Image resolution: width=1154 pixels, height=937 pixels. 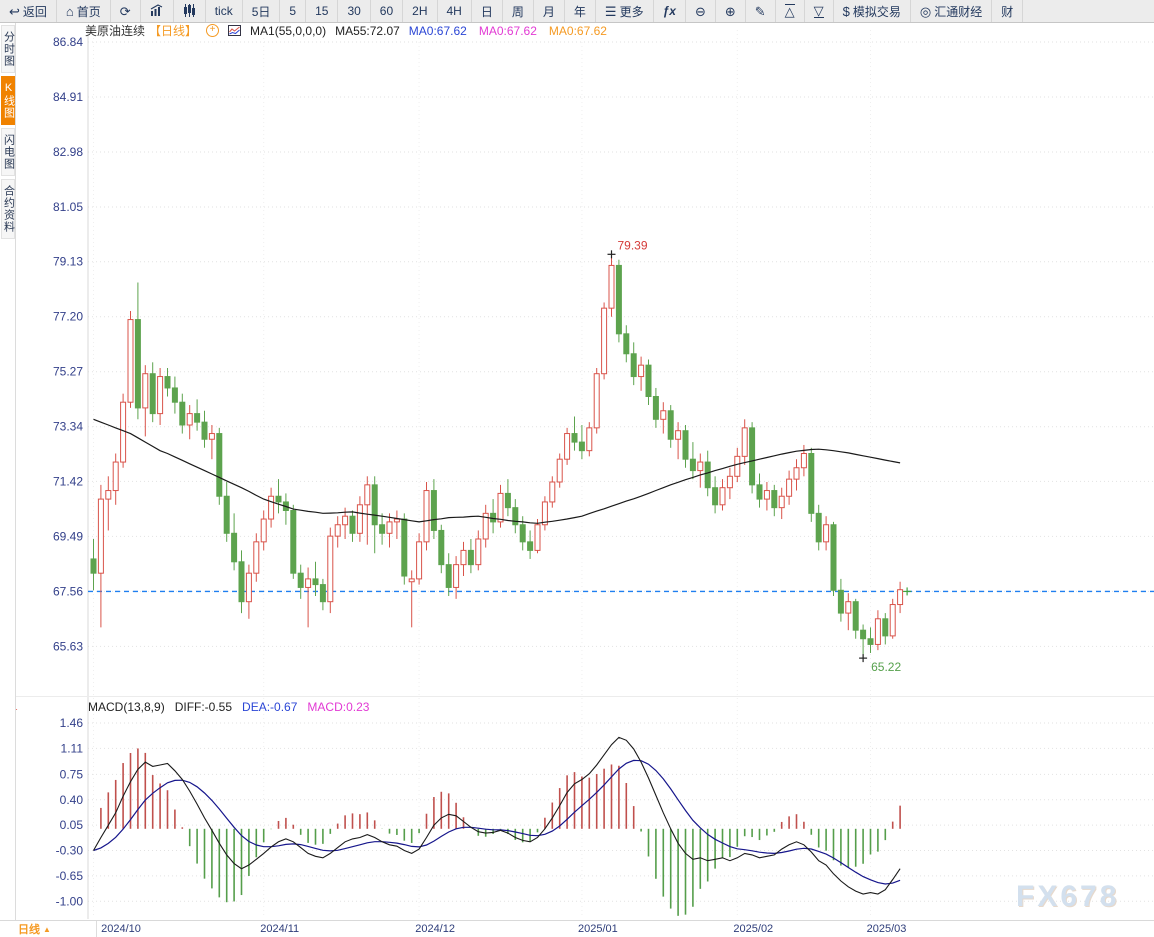 I want to click on tick-period-button-label: tick, so click(x=223, y=11).